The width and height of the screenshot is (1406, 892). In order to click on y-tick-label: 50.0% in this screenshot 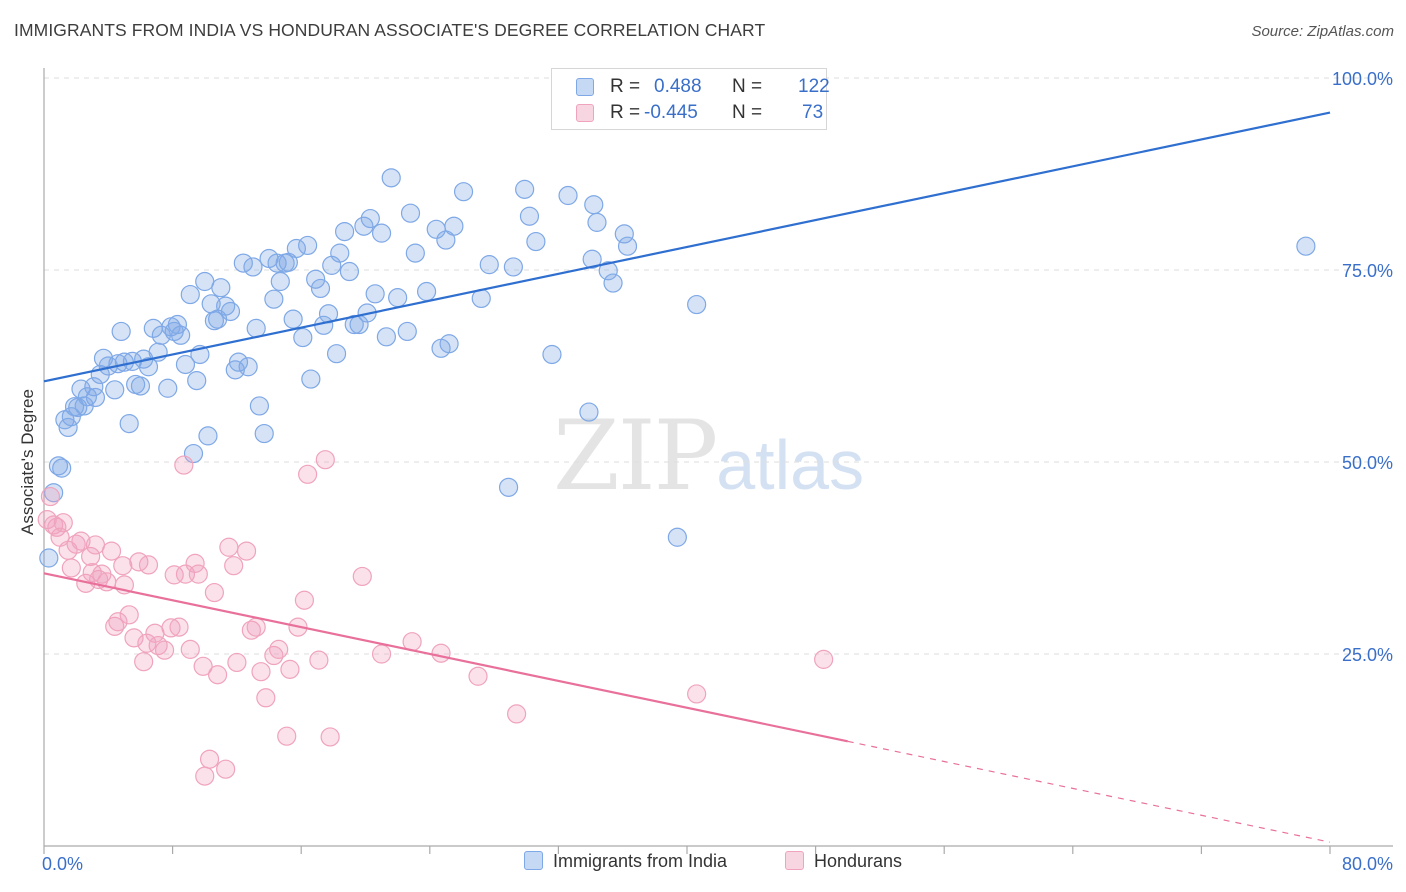, I will do `click(1367, 463)`.